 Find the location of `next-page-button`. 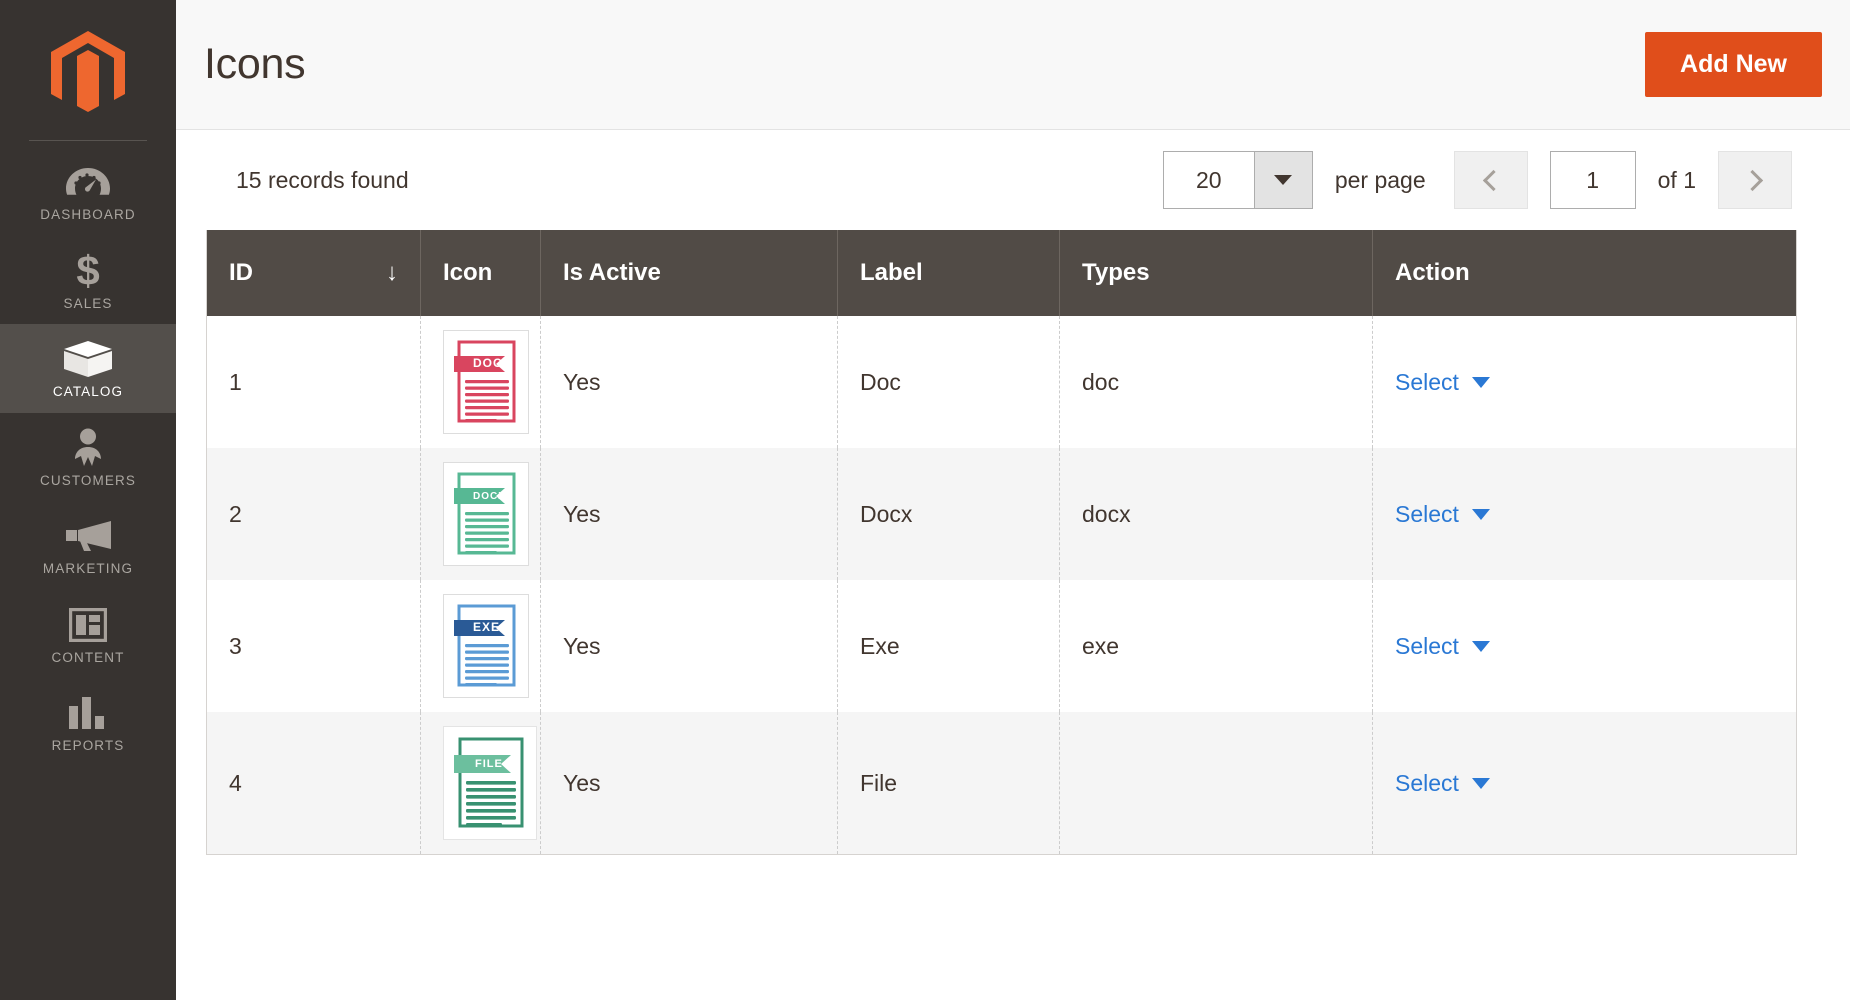

next-page-button is located at coordinates (1755, 180).